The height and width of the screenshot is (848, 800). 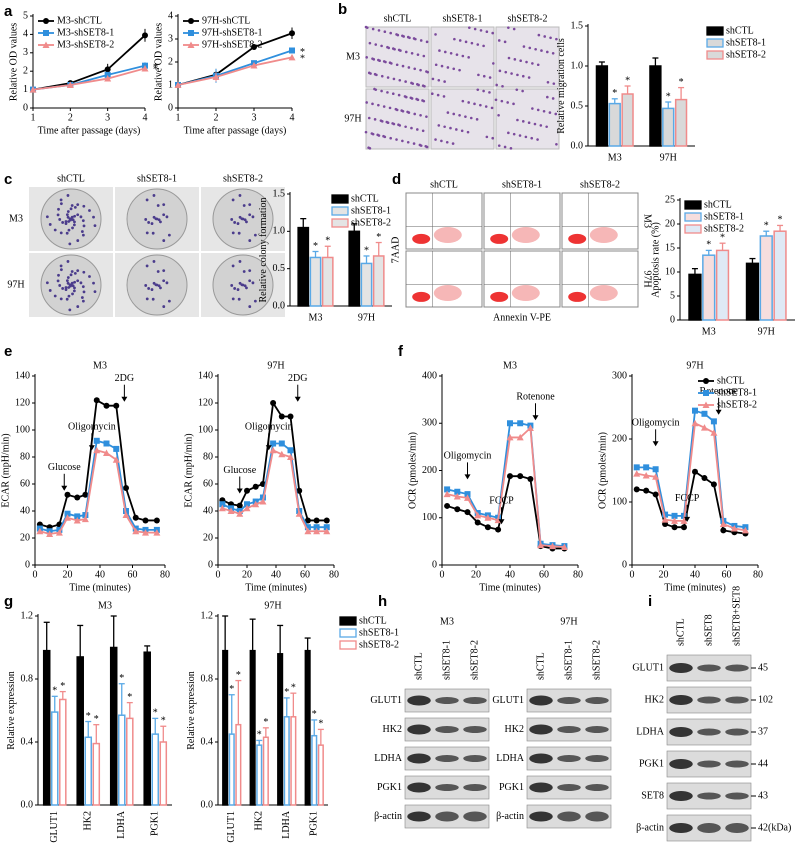 What do you see at coordinates (763, 763) in the screenshot?
I see `size-label: 44` at bounding box center [763, 763].